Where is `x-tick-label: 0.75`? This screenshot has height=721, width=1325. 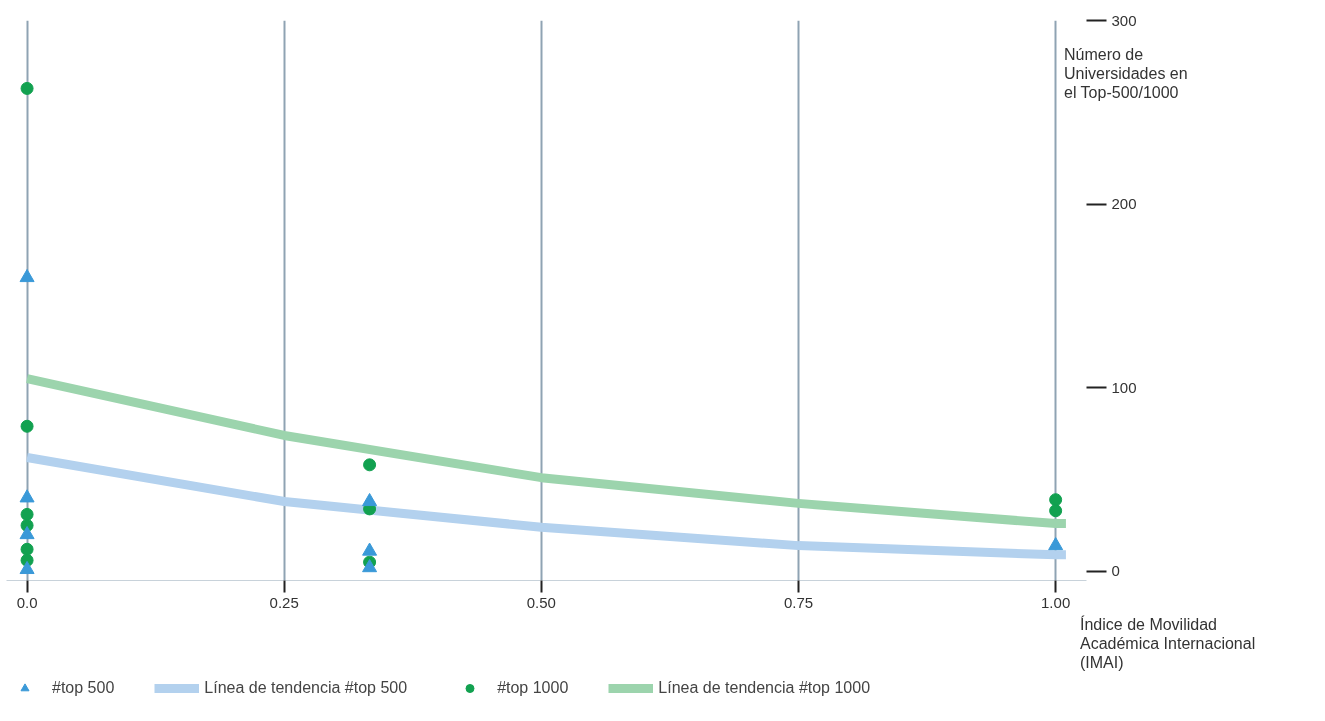
x-tick-label: 0.75 is located at coordinates (798, 602).